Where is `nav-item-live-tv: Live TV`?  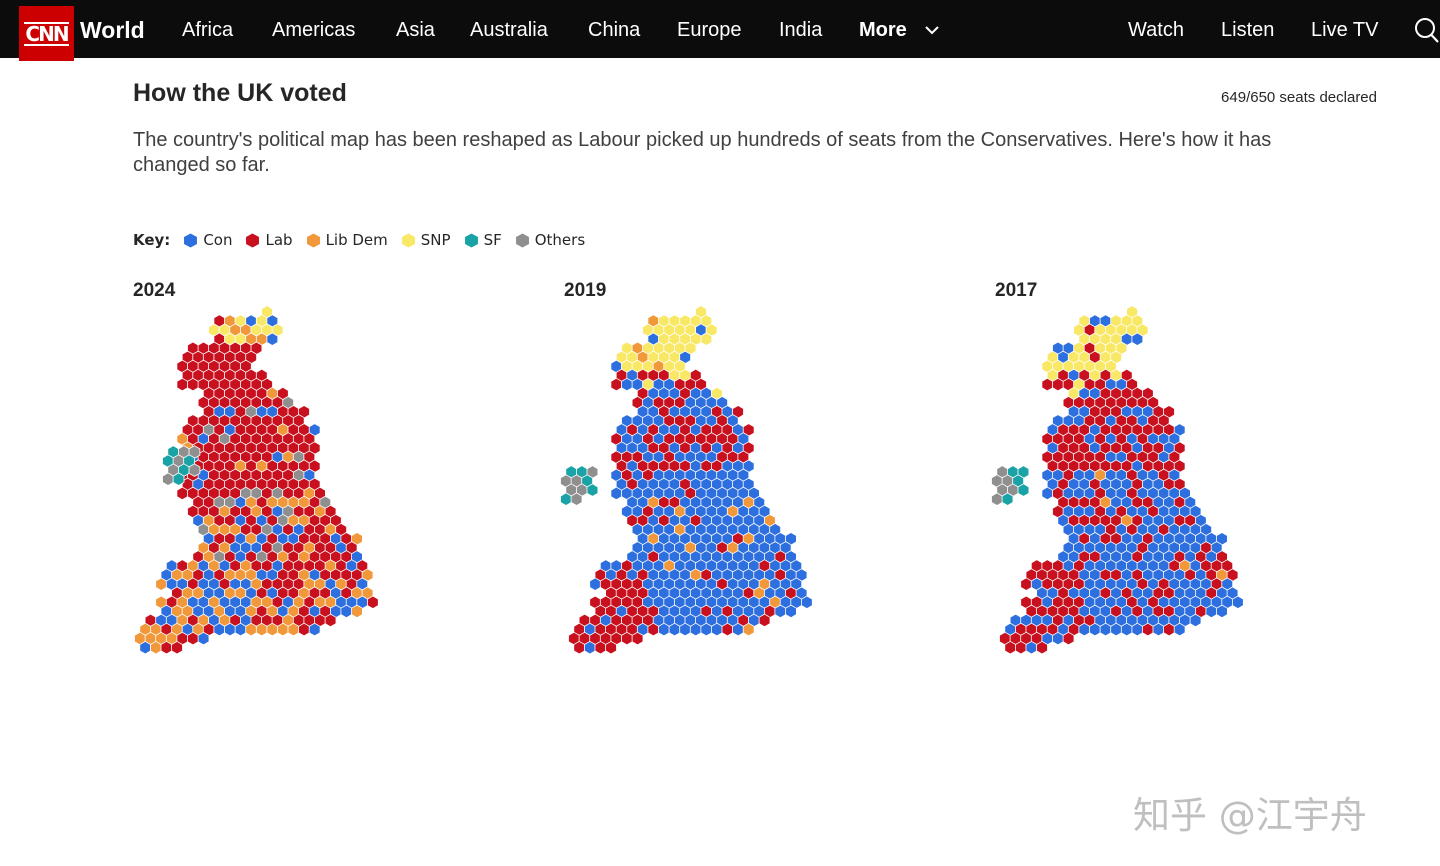 nav-item-live-tv: Live TV is located at coordinates (1345, 30).